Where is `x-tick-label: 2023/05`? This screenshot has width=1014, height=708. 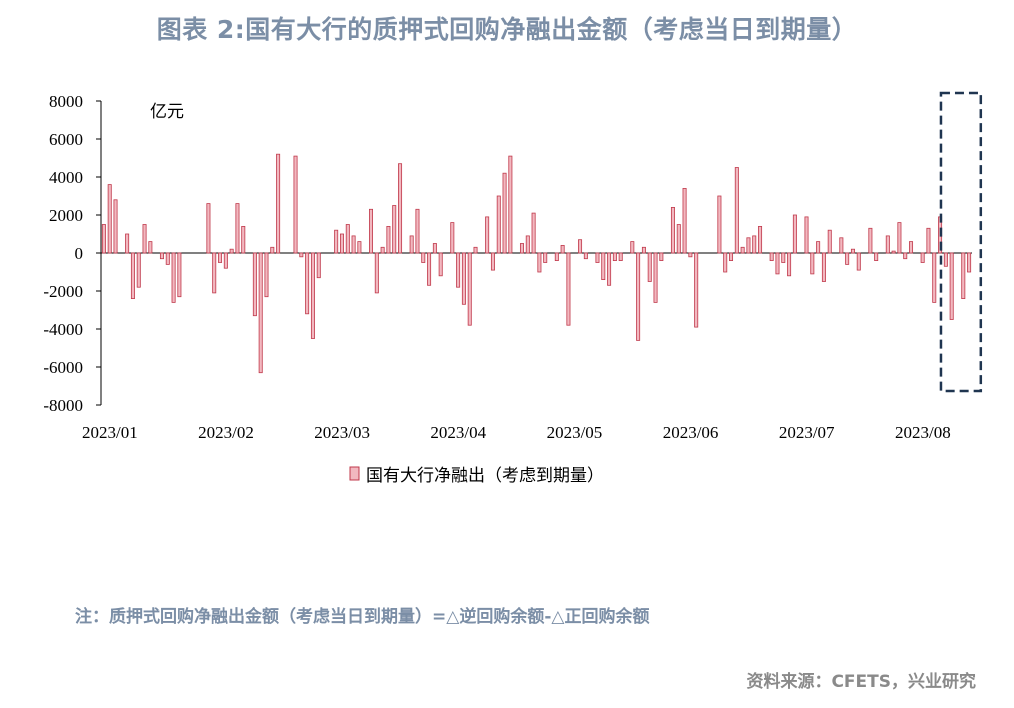 x-tick-label: 2023/05 is located at coordinates (575, 432).